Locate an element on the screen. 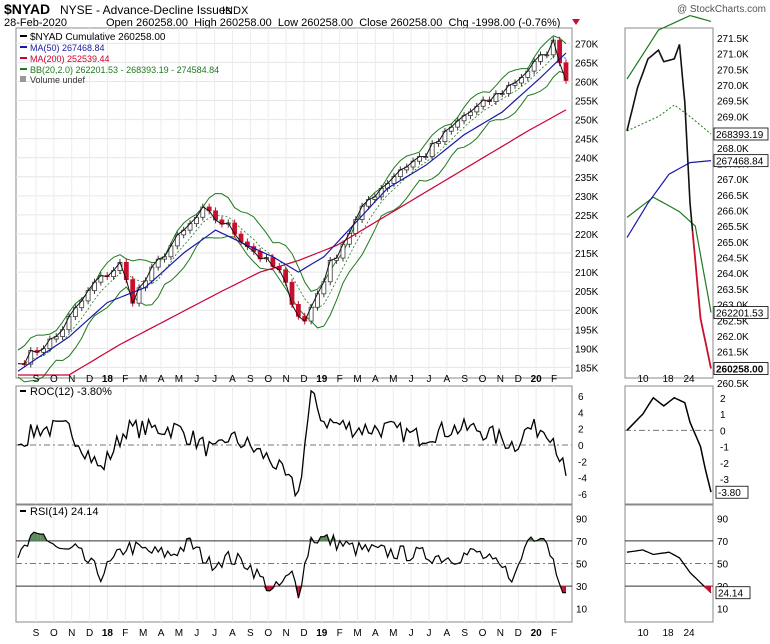  zoom-roc-y-tick: 1 is located at coordinates (723, 415).